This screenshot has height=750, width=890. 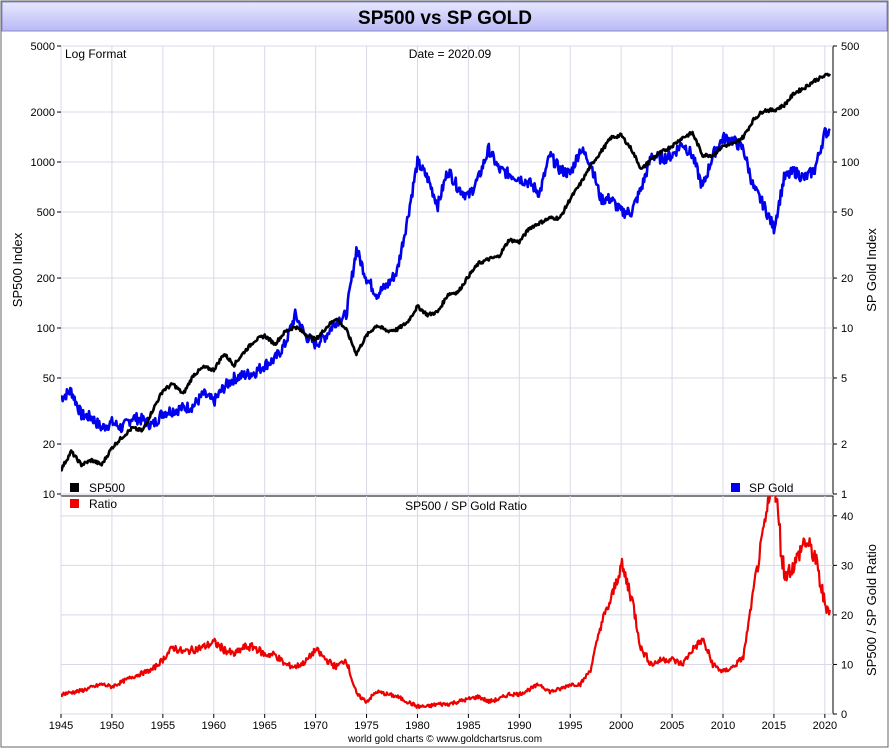 I want to click on right-tick-label: 100, so click(x=850, y=163).